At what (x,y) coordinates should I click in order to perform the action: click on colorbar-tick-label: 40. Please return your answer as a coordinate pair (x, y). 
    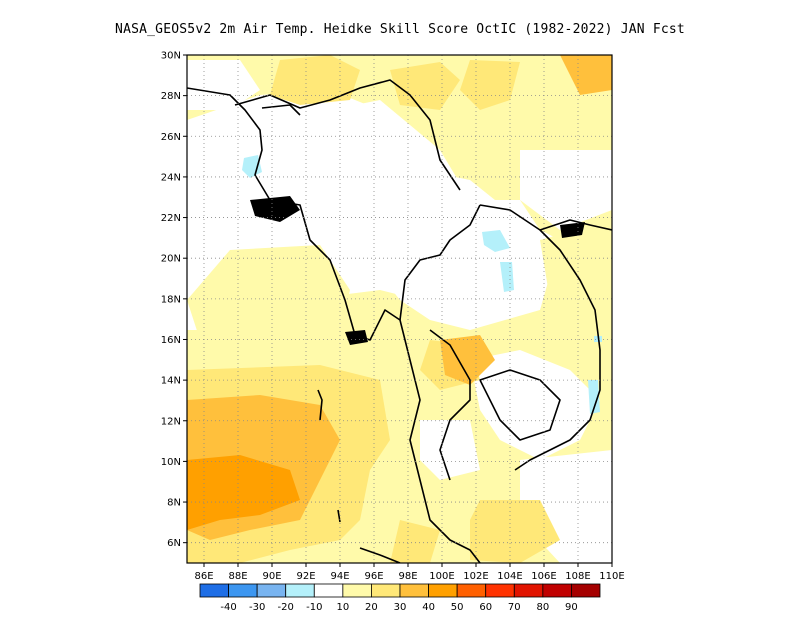
    Looking at the image, I should click on (428, 607).